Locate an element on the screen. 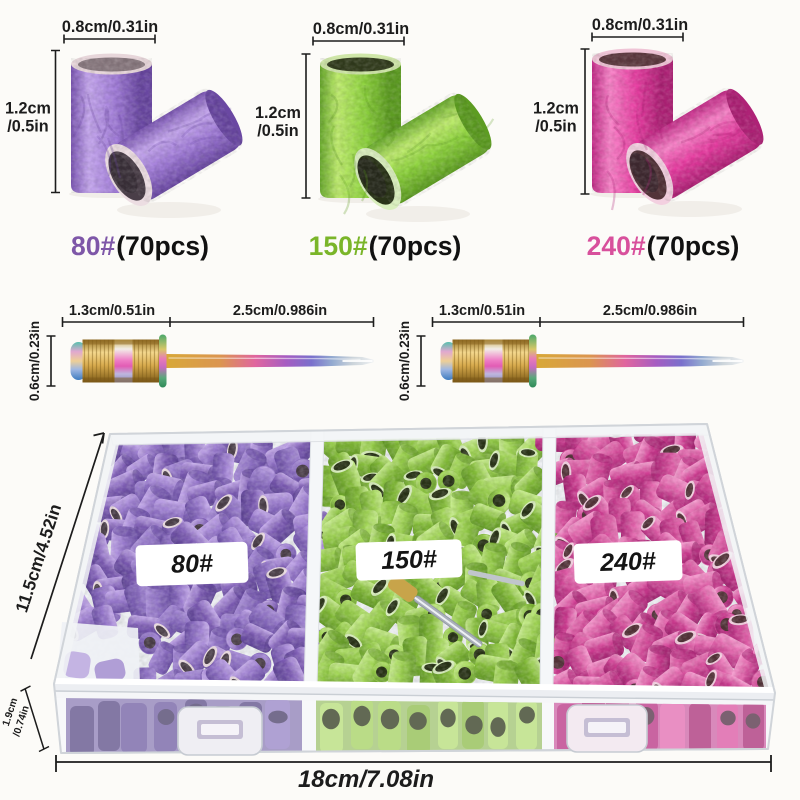 The image size is (800, 800). svg-text: 240#(70pcs) is located at coordinates (663, 246).